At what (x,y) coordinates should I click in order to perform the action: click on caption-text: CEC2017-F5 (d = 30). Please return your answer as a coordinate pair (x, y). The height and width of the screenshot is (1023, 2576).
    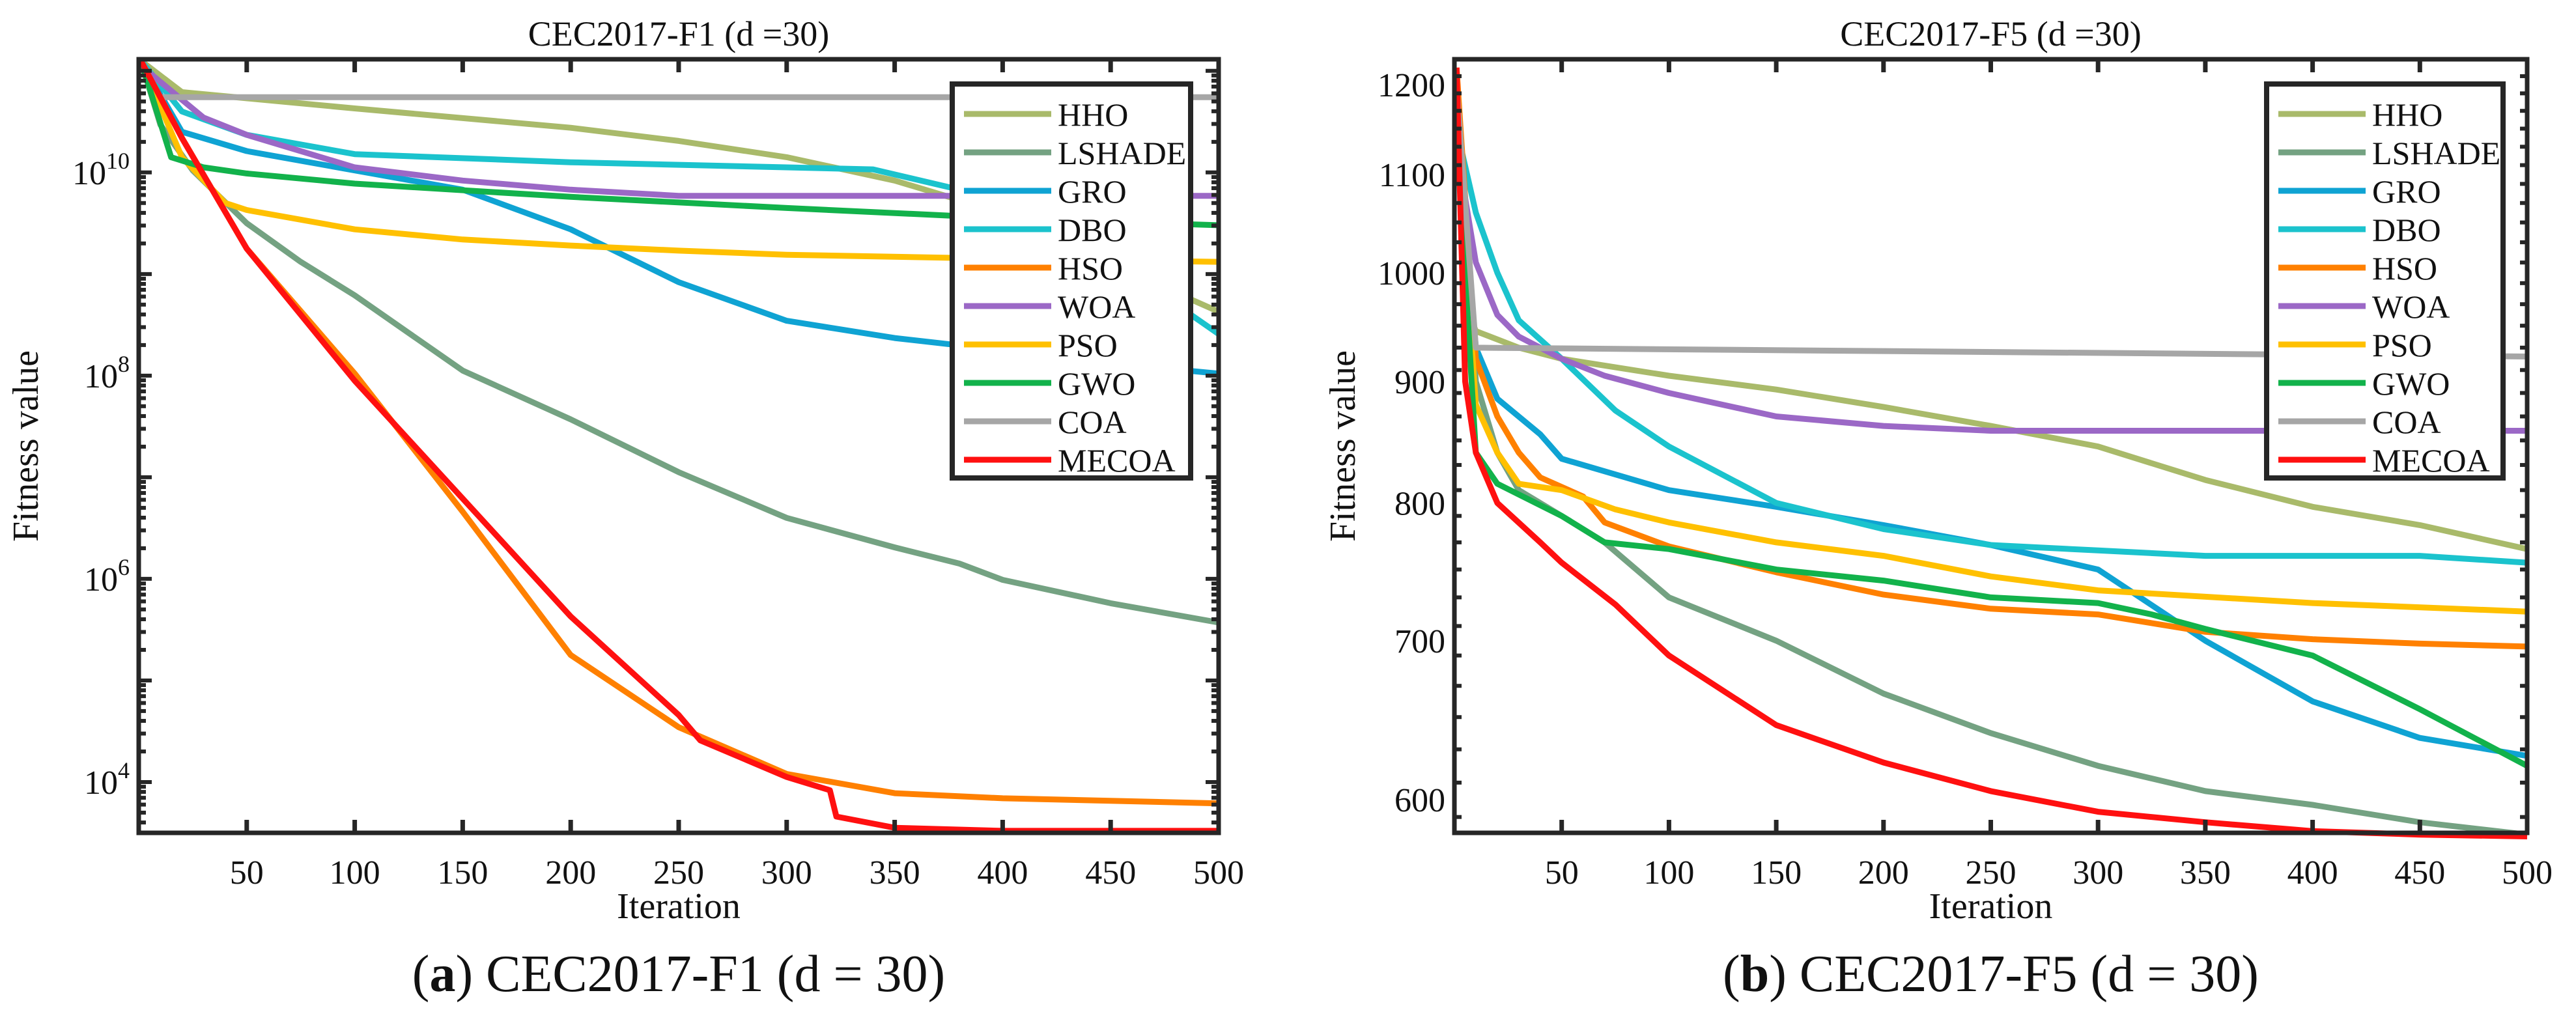
    Looking at the image, I should click on (2023, 975).